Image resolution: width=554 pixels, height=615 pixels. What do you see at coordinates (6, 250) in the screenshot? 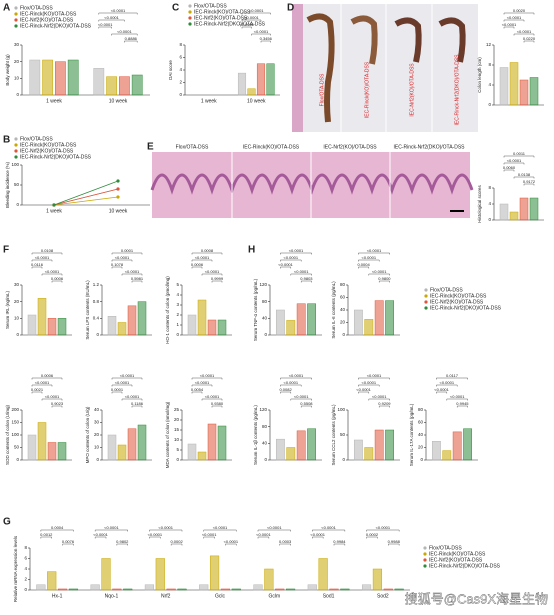
I see `panel-letter: F` at bounding box center [6, 250].